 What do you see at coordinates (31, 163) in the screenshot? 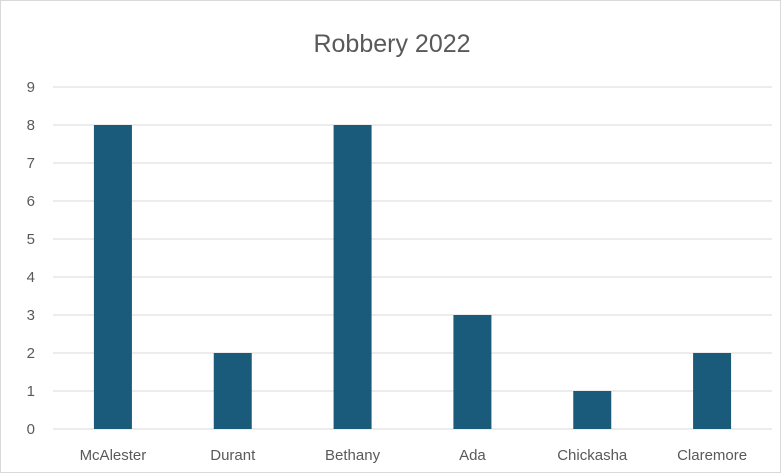
I see `y-tick-label: 7` at bounding box center [31, 163].